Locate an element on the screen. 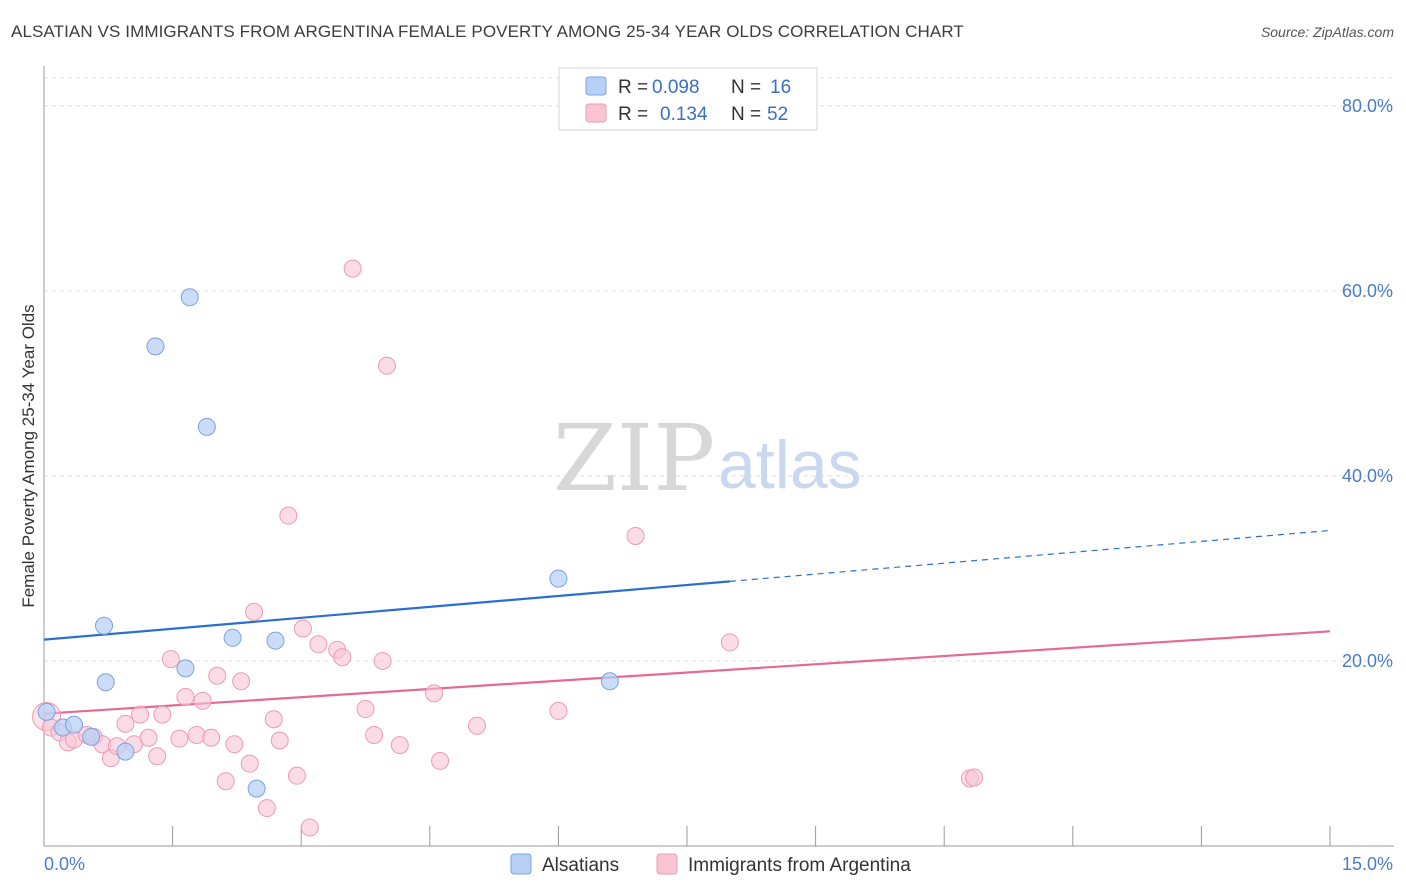  legend-r-value-2: 0.134 is located at coordinates (684, 114).